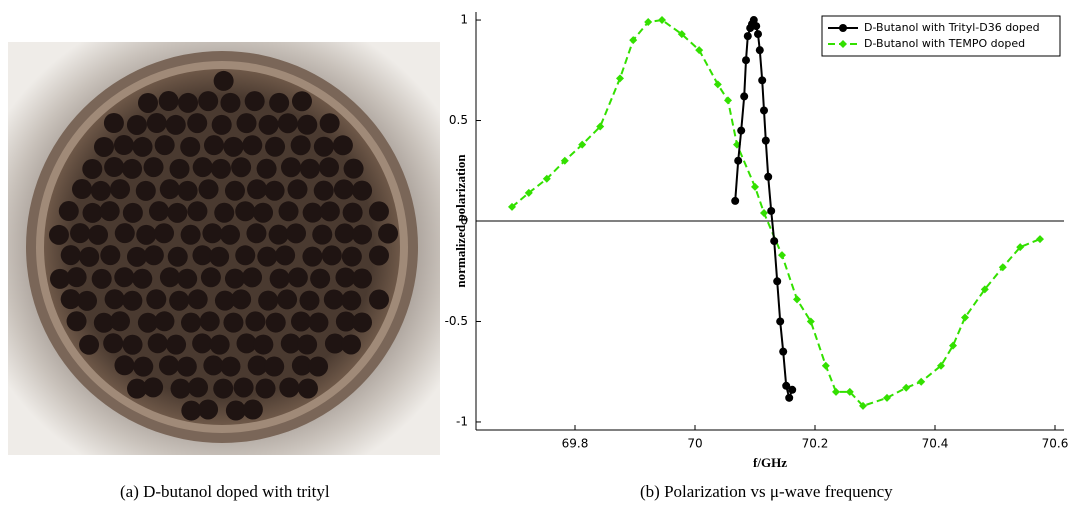  Describe the element at coordinates (456, 321) in the screenshot. I see `y-tick-label: -0.5` at that location.